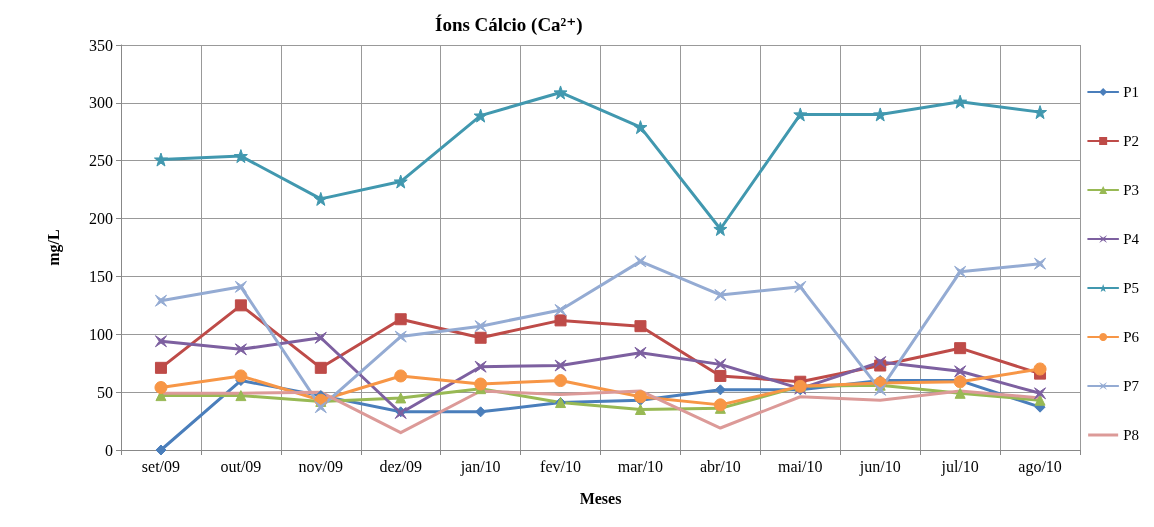 Image resolution: width=1154 pixels, height=527 pixels. I want to click on y-tick-label: 300, so click(101, 103).